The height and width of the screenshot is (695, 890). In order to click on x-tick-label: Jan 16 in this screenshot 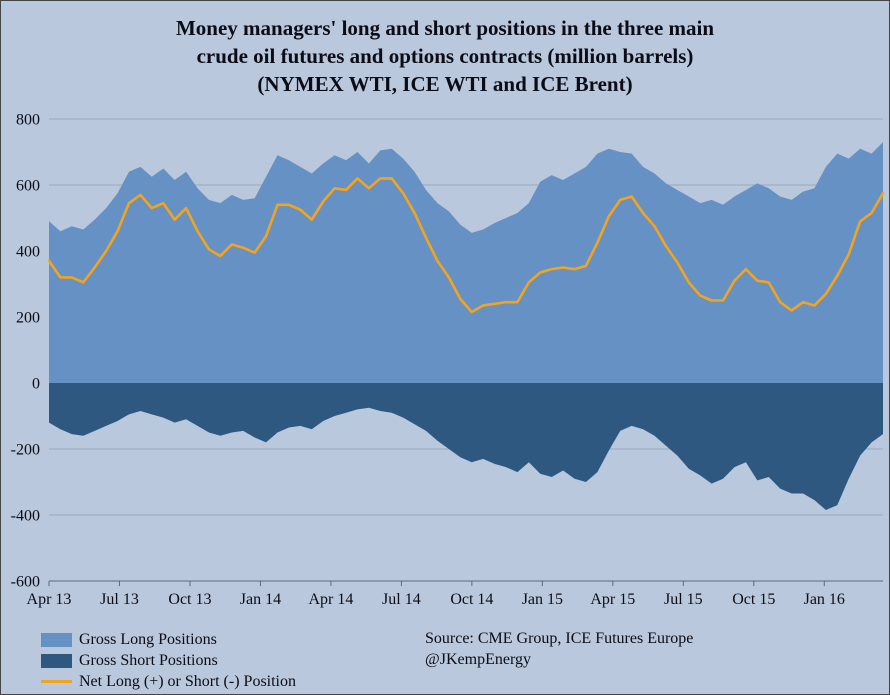, I will do `click(824, 599)`.